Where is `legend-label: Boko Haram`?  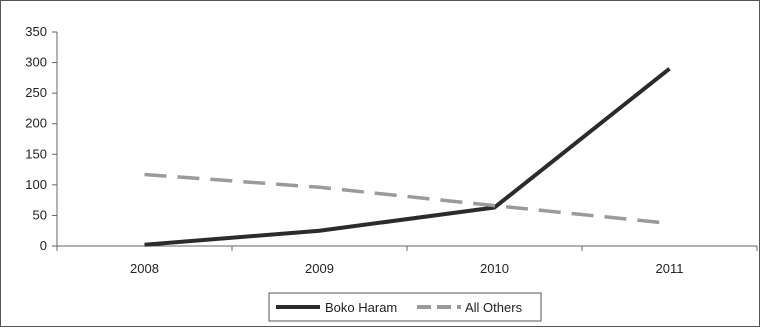 legend-label: Boko Haram is located at coordinates (361, 307).